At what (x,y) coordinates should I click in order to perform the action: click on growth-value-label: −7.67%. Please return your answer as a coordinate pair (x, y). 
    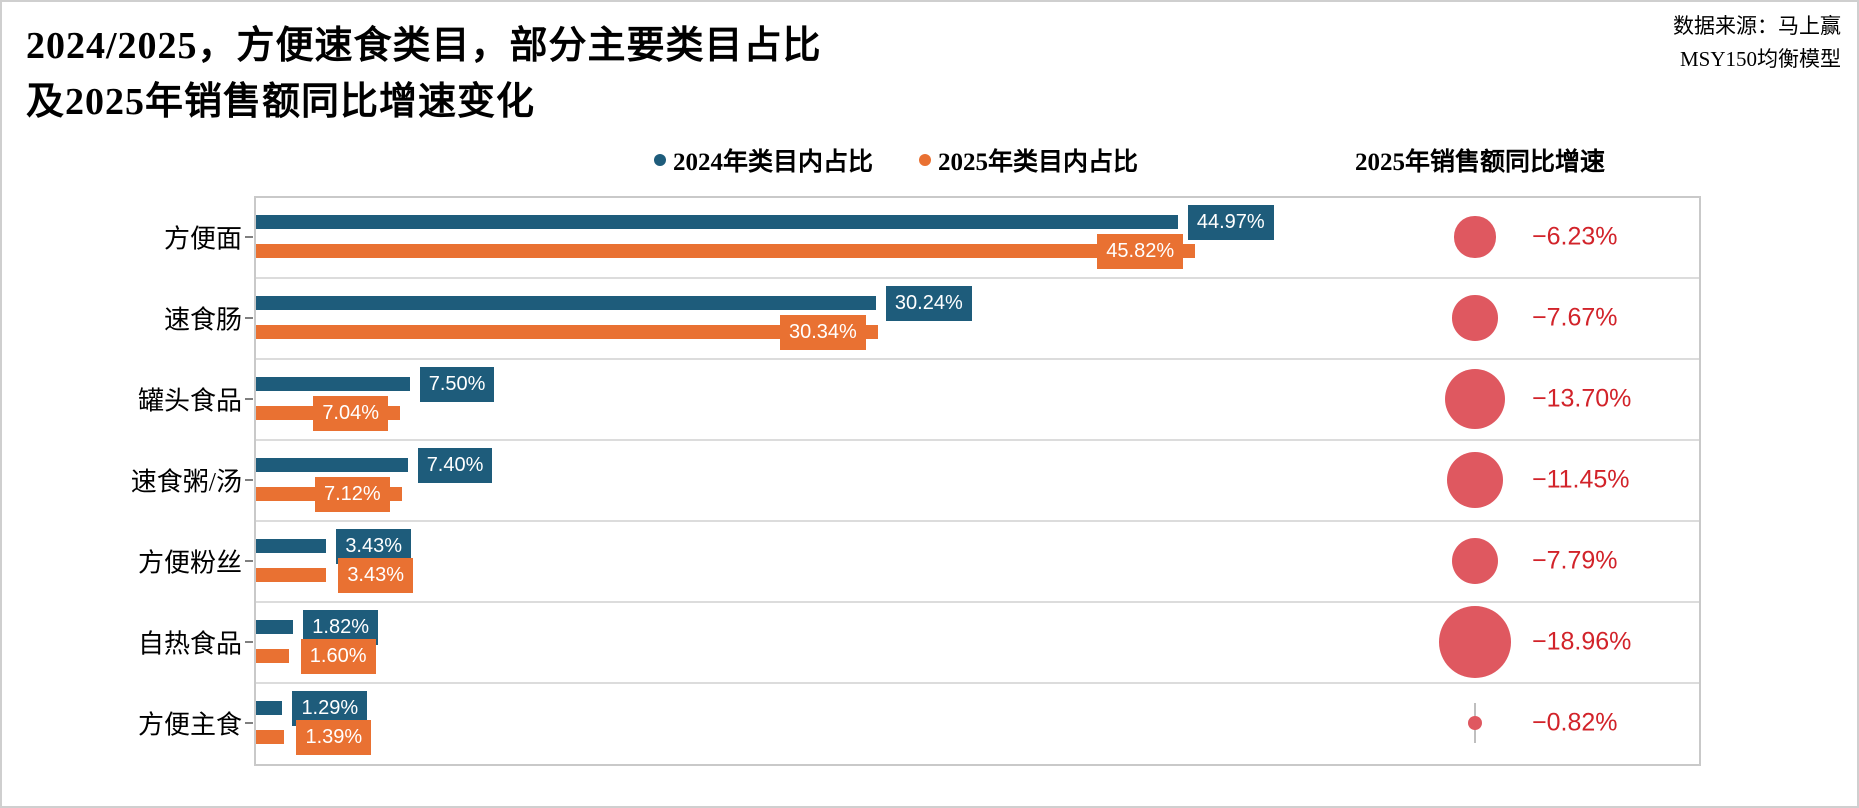
    Looking at the image, I should click on (1575, 317).